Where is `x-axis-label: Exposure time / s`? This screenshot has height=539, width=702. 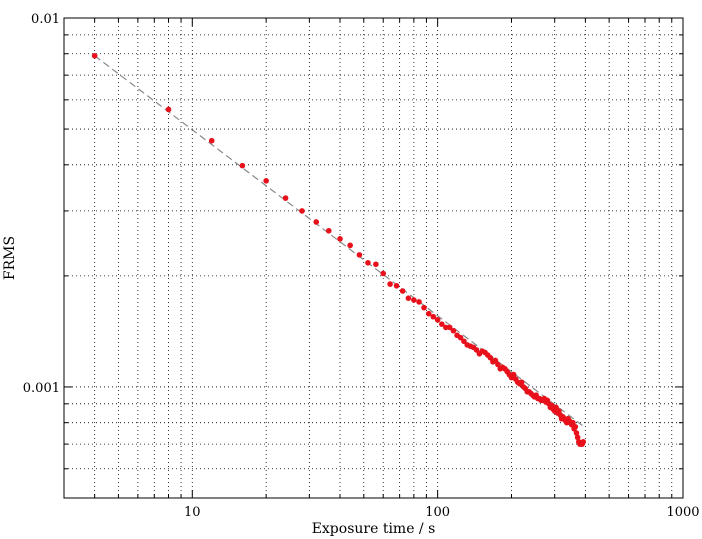
x-axis-label: Exposure time / s is located at coordinates (374, 529).